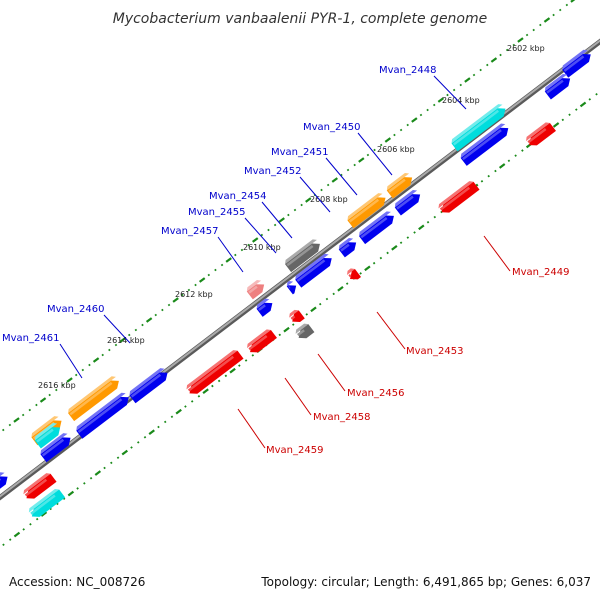  Describe the element at coordinates (331, 127) in the screenshot. I see `gene-label-forward: Mvan_2450` at that location.